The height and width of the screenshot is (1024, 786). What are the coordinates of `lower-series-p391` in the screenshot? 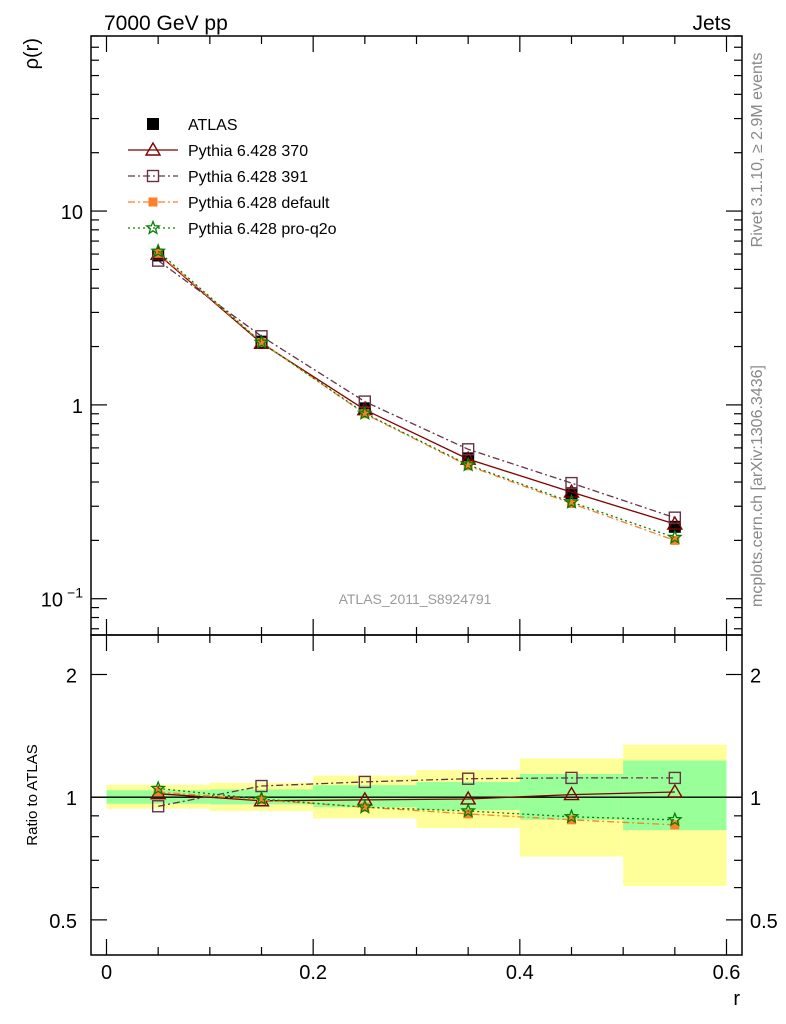 It's located at (416, 792).